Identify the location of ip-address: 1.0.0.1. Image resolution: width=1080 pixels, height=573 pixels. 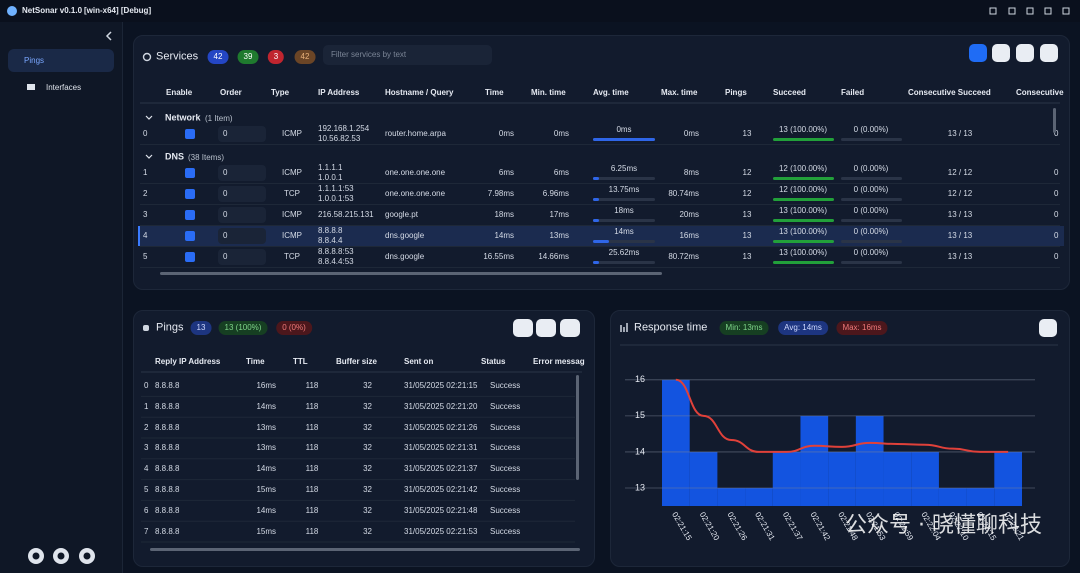
(330, 177).